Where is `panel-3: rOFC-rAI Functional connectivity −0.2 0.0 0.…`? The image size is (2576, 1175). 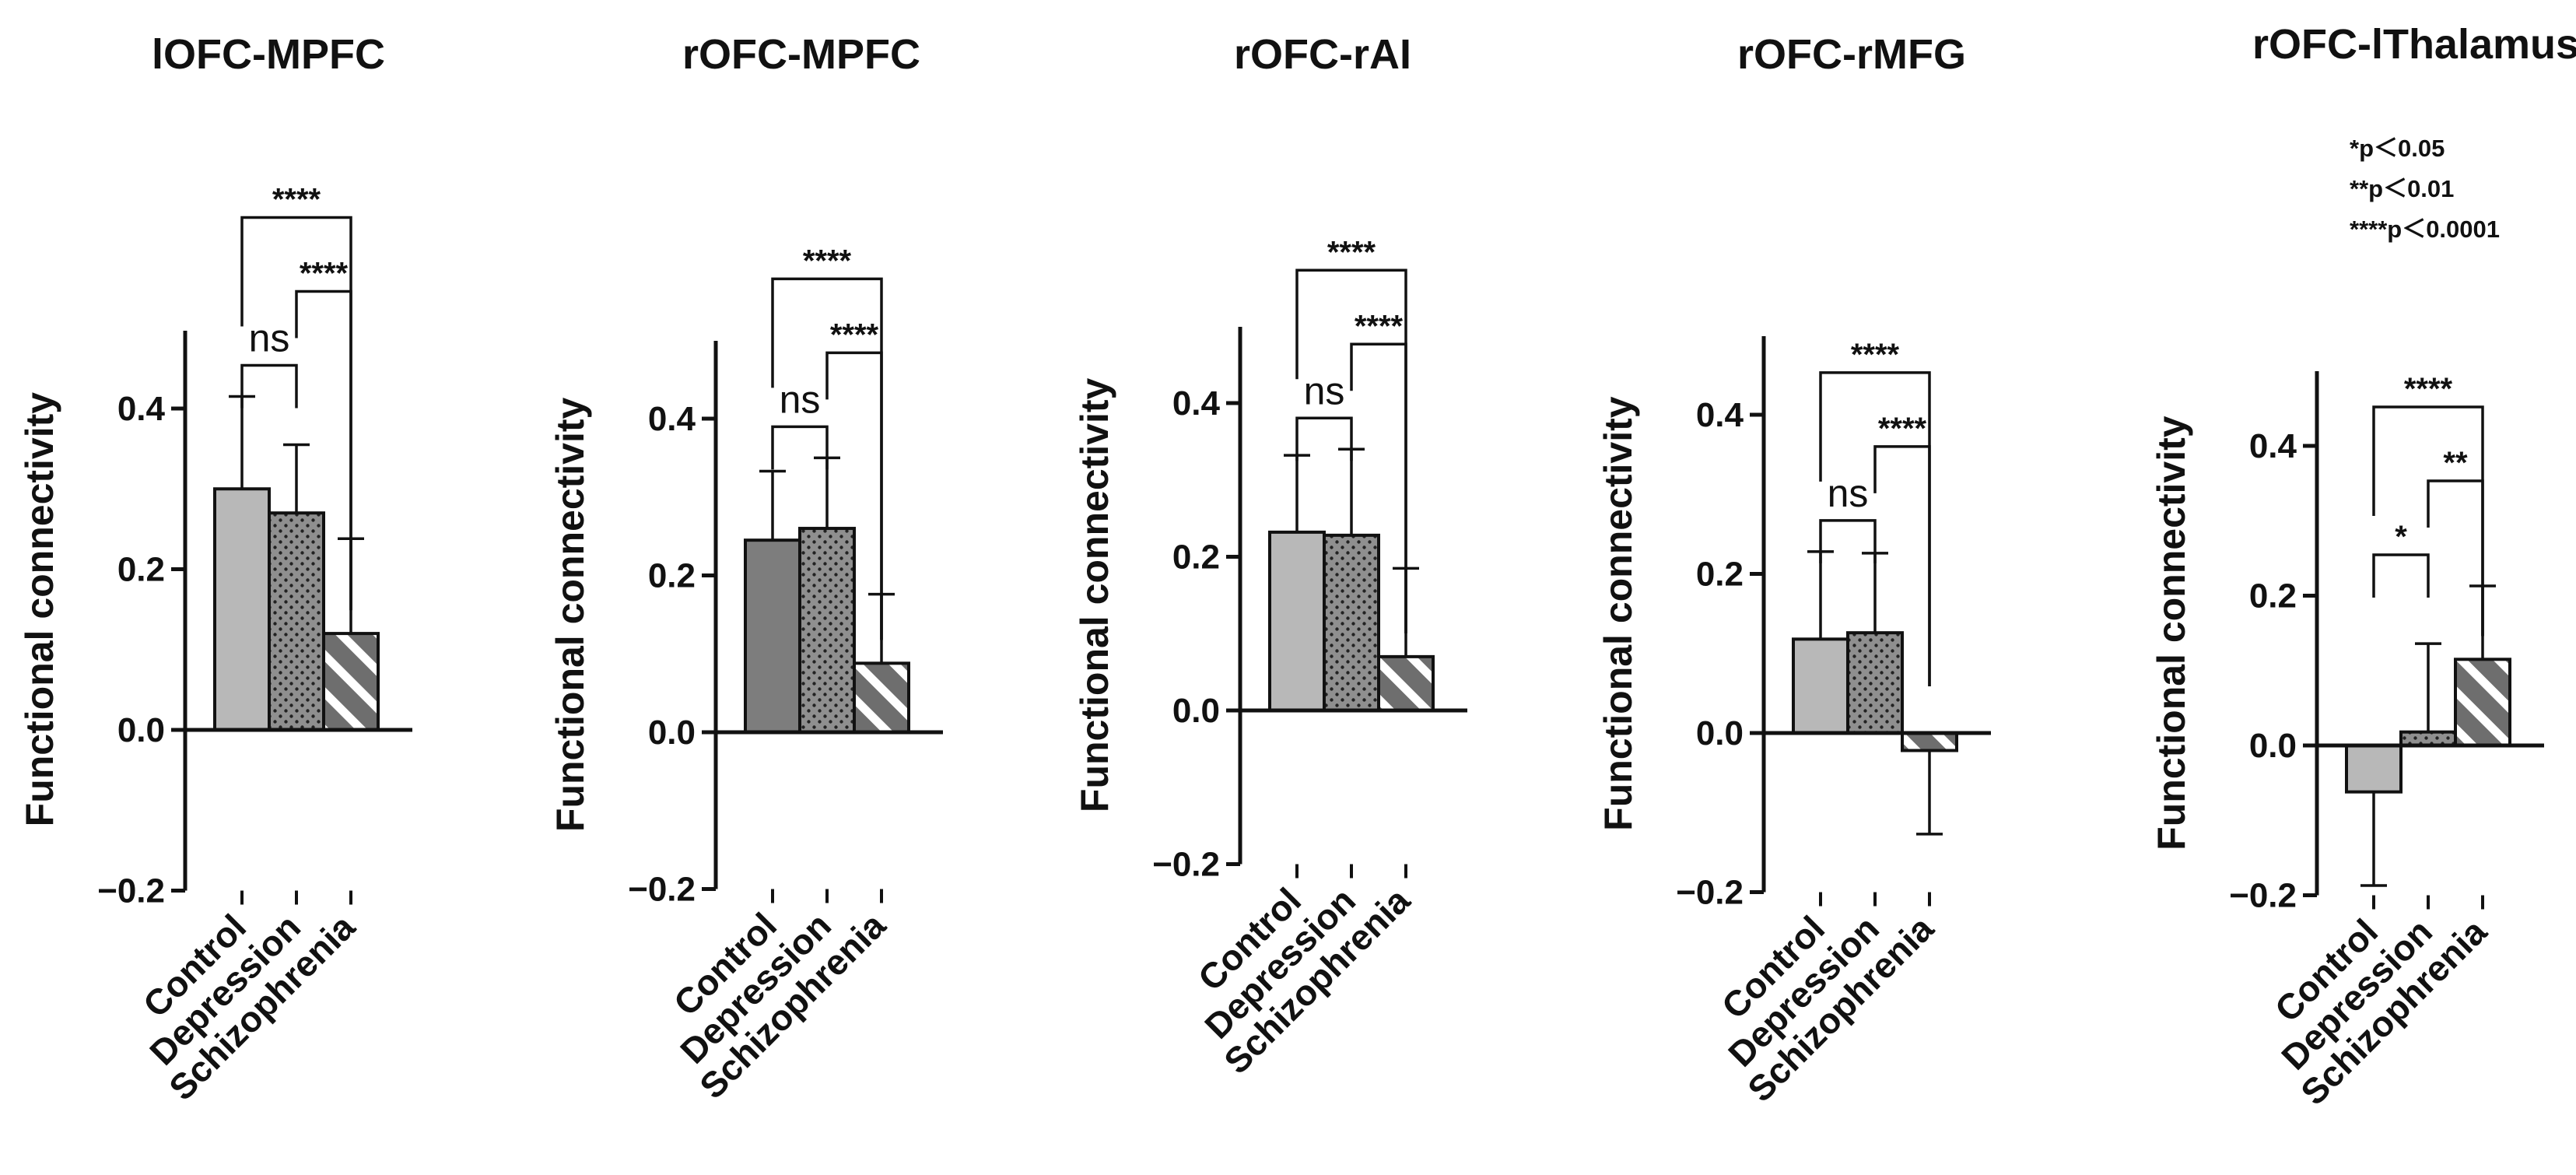 panel-3: rOFC-rAI Functional connectivity −0.2 0.0 0.… is located at coordinates (1270, 556).